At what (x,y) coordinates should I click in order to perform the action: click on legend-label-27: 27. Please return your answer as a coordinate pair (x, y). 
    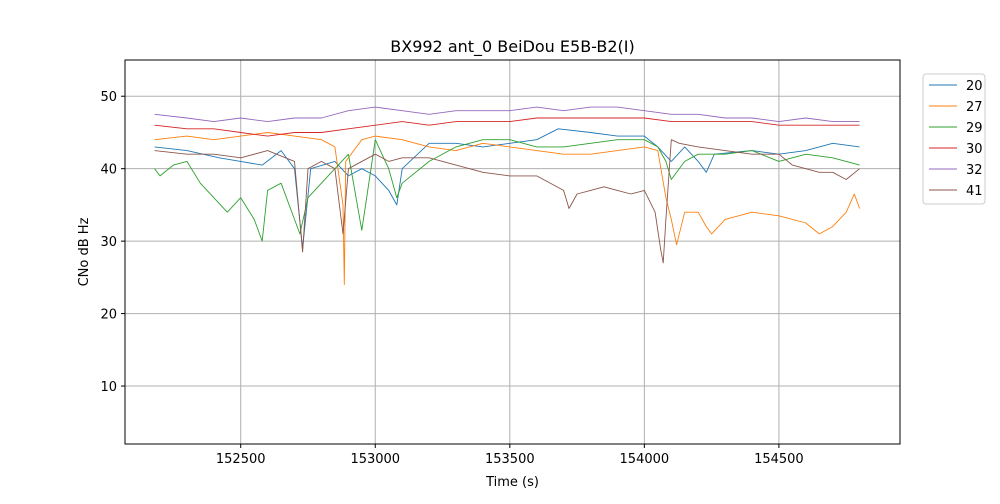
    Looking at the image, I should click on (974, 107).